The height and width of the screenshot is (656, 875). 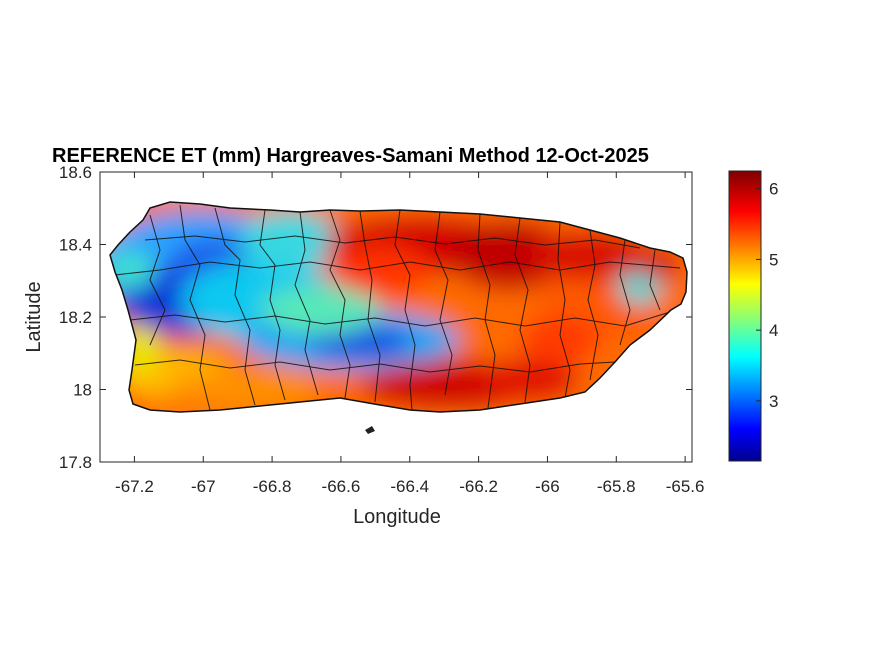 I want to click on y-tick-label: 18.6, so click(x=75, y=172).